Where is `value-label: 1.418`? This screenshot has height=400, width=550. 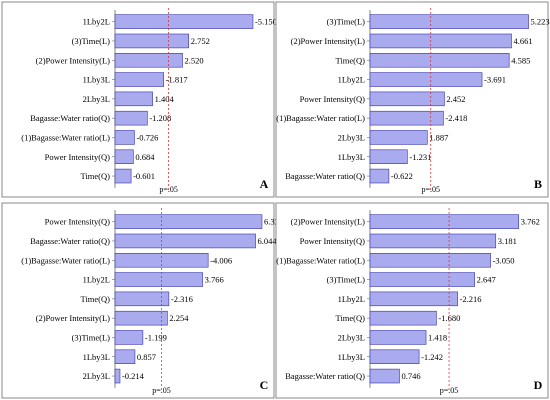 value-label: 1.418 is located at coordinates (437, 337).